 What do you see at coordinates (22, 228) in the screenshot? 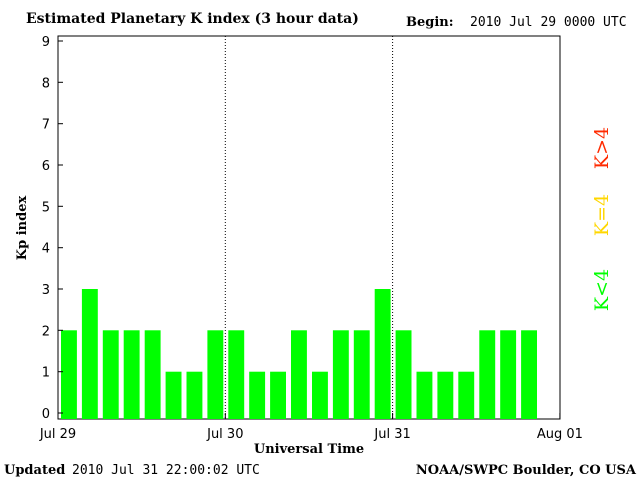
I see `y-axis-label: Kp index` at bounding box center [22, 228].